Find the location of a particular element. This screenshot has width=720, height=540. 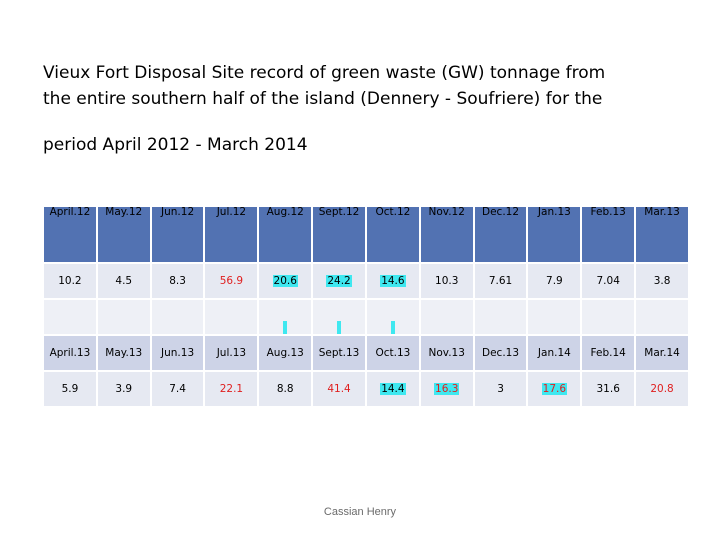

value-cell: 14.6 is located at coordinates (392, 281).